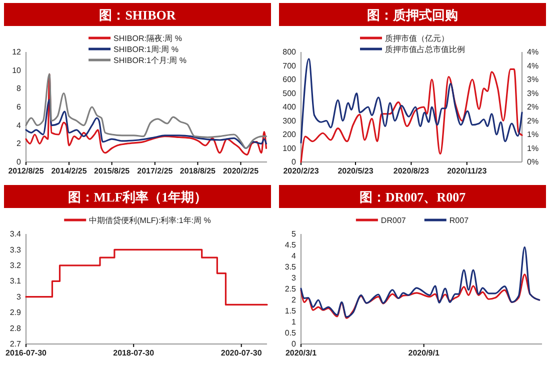 The width and height of the screenshot is (550, 372). What do you see at coordinates (290, 289) in the screenshot?
I see `y-tick-label: 2.5` at bounding box center [290, 289].